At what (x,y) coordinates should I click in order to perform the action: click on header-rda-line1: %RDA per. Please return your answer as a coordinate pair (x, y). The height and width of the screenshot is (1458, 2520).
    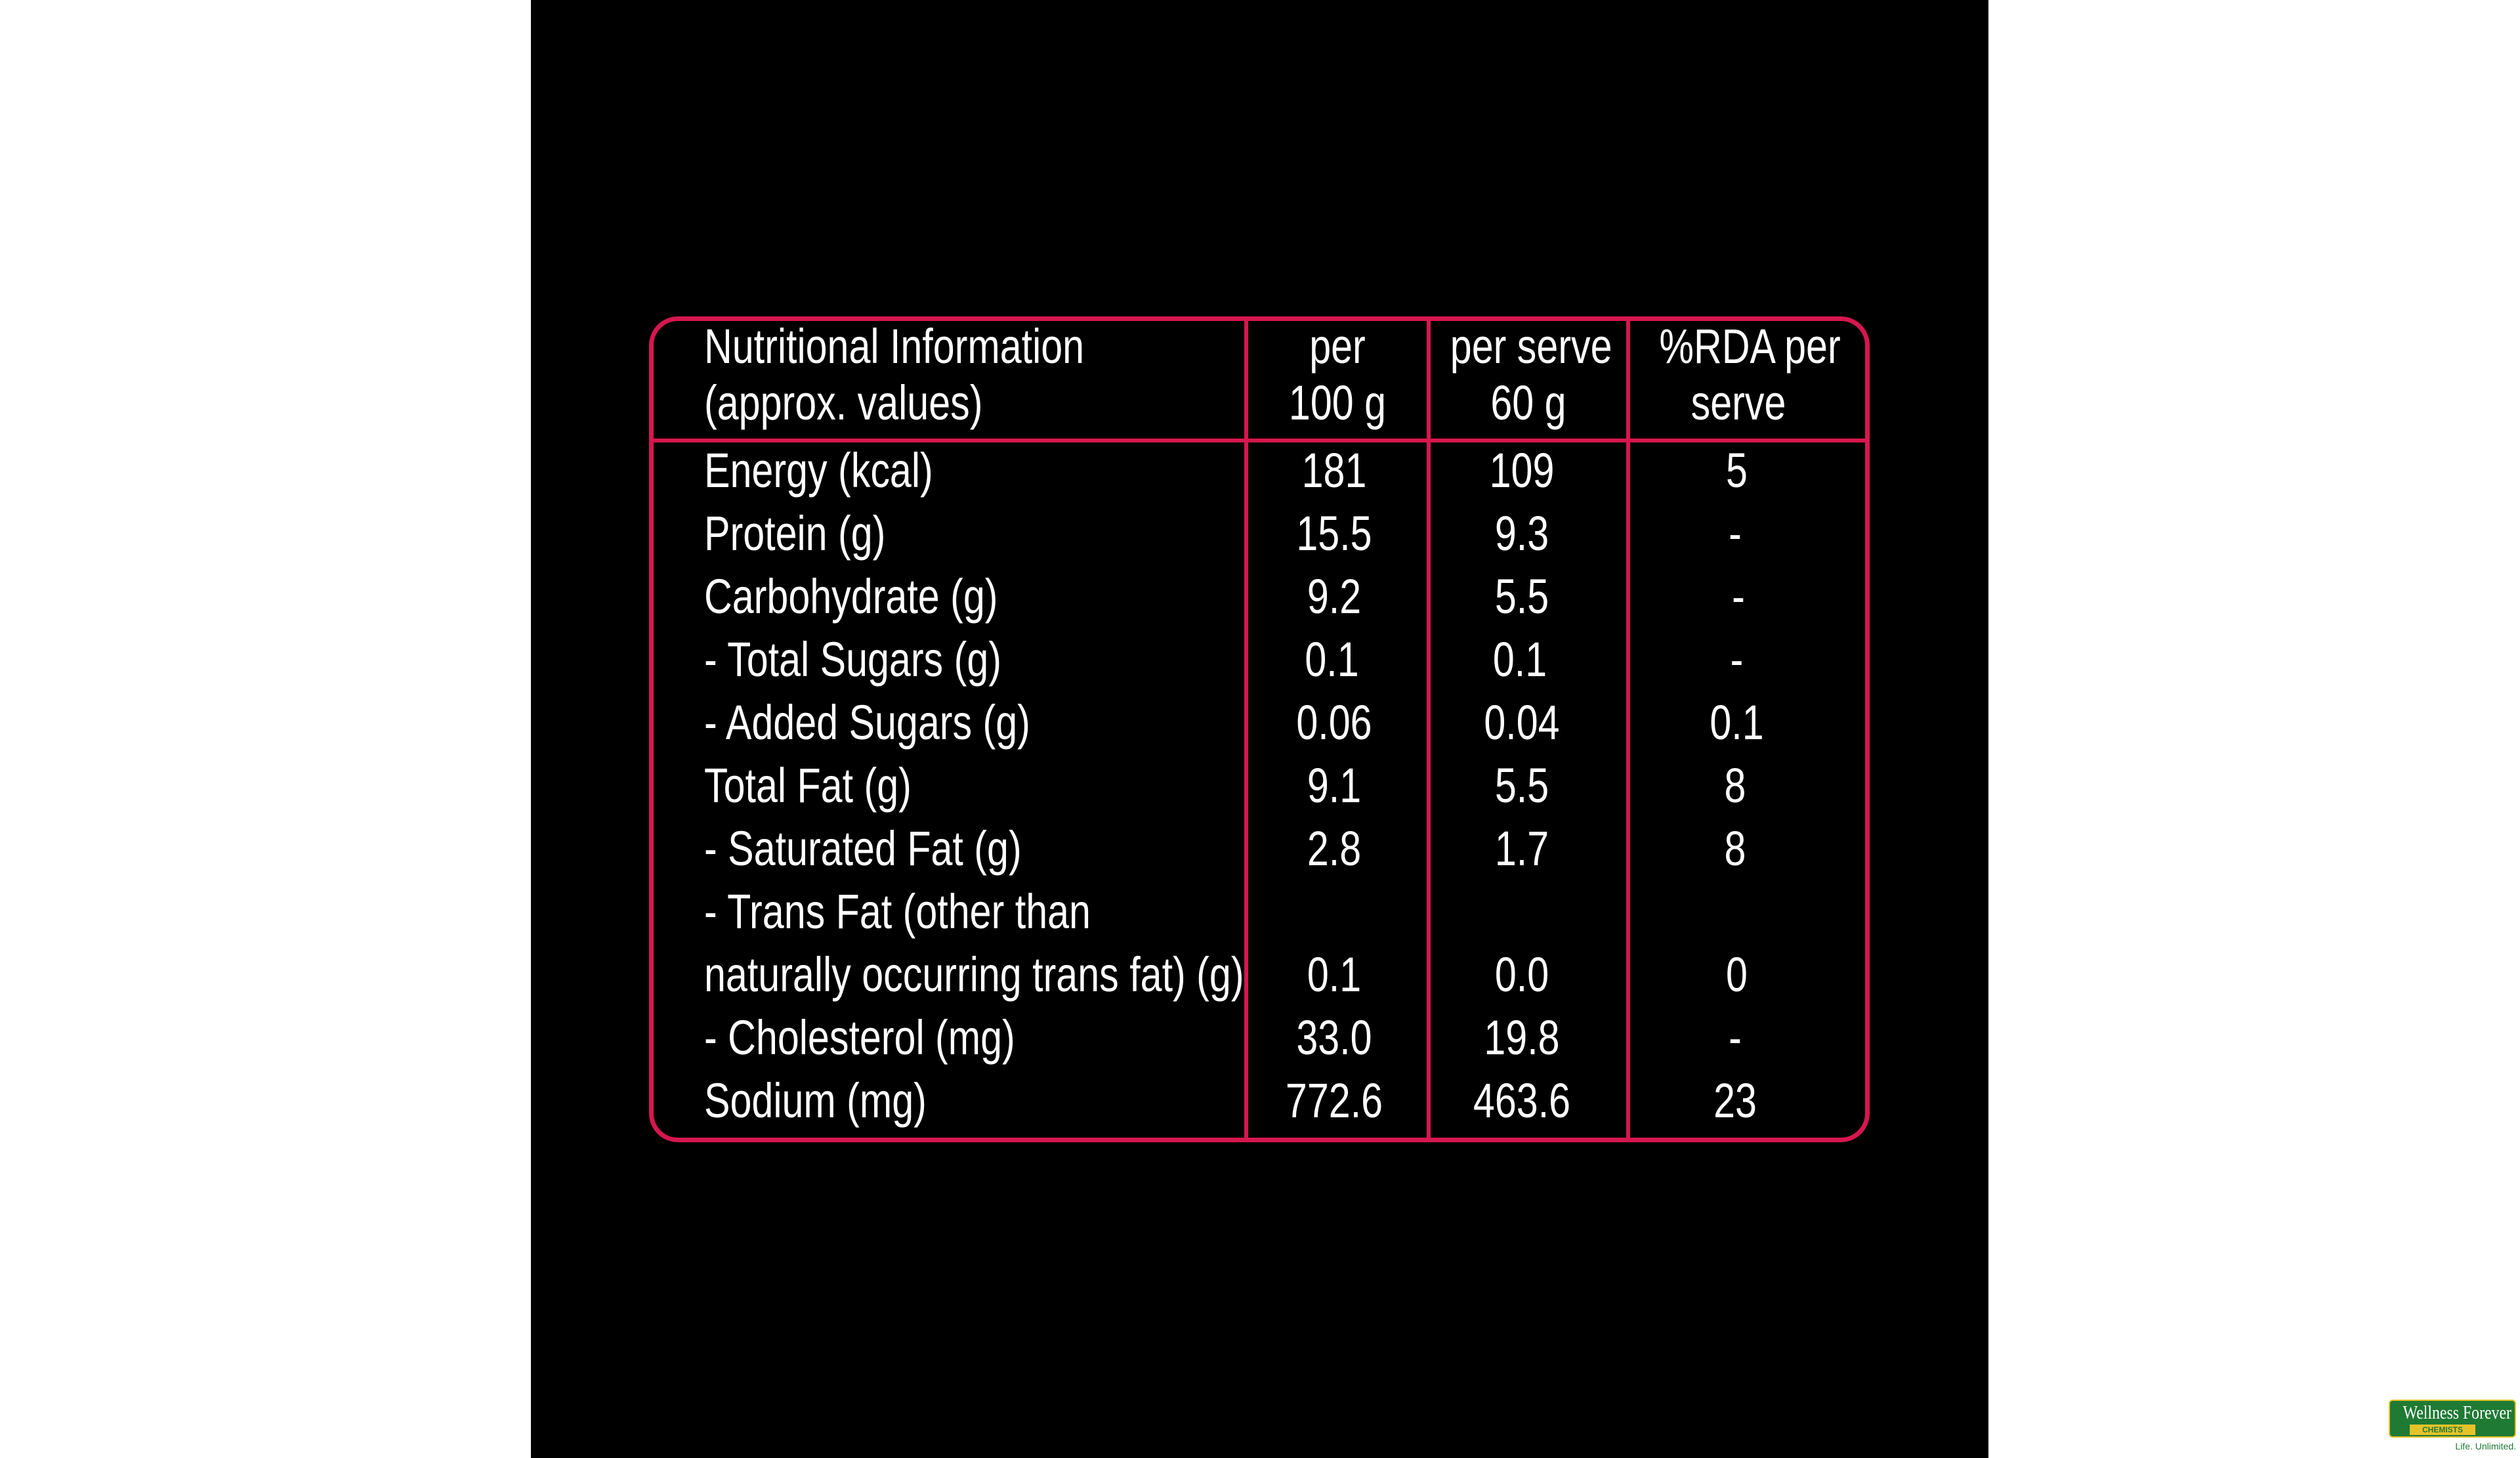
    Looking at the image, I should click on (1750, 346).